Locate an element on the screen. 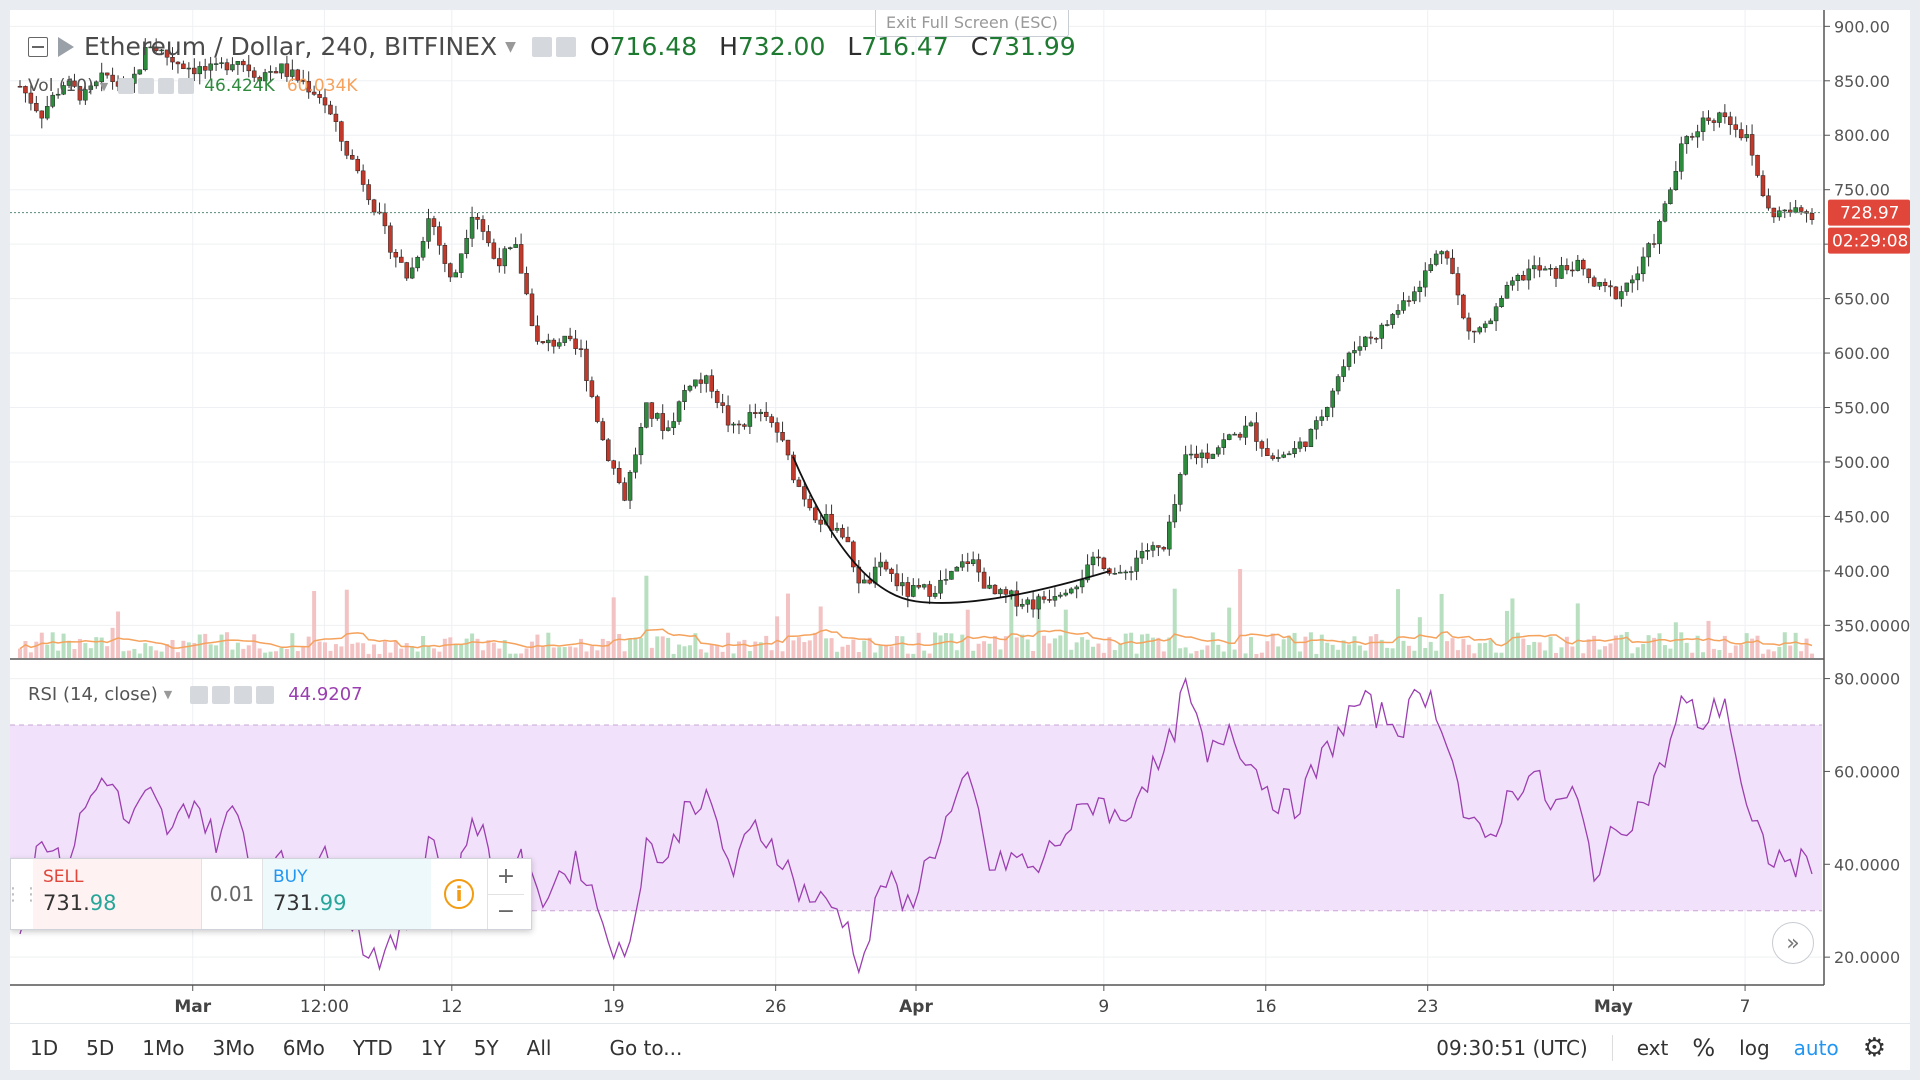  scroll-to-realtime-button: » is located at coordinates (1793, 943).